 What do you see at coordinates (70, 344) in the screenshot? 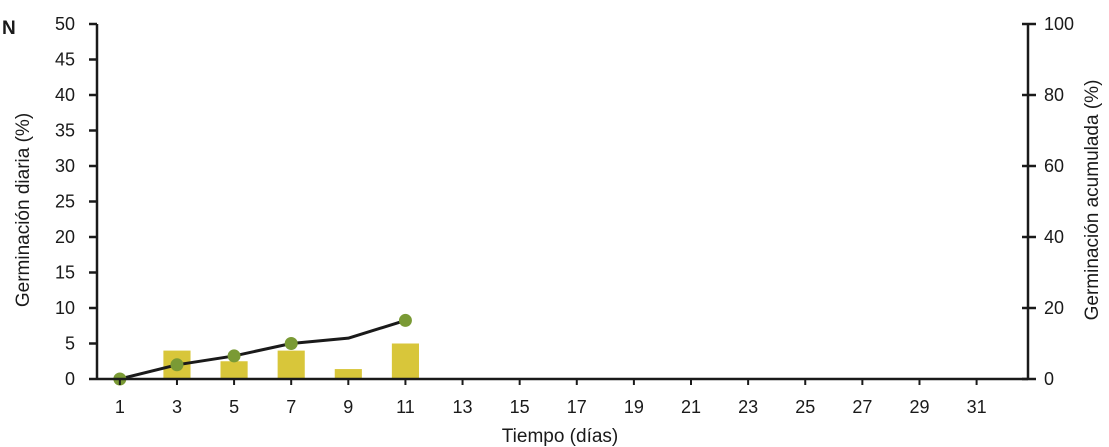
I see `left-y-tick-label: 5` at bounding box center [70, 344].